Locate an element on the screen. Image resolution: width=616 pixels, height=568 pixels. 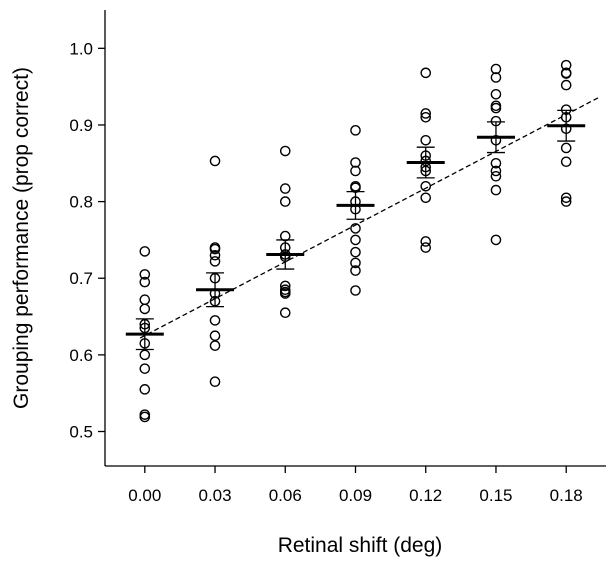
y-tick-label: 0.9 is located at coordinates (81, 125).